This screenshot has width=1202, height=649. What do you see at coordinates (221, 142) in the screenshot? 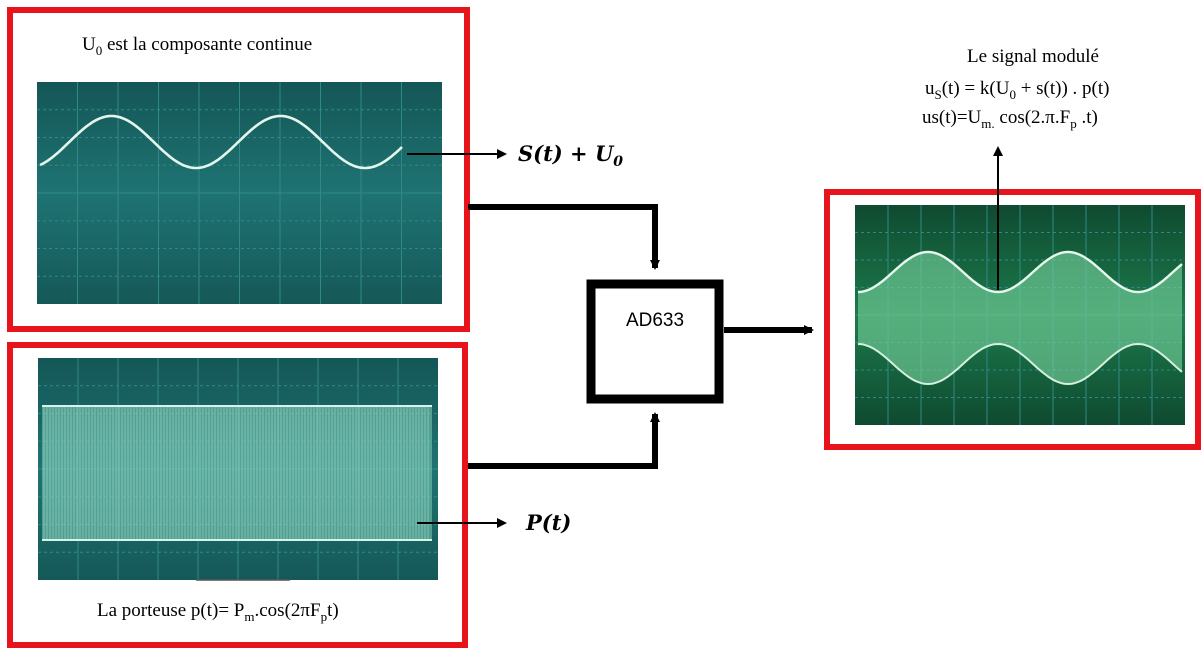
I see `signal-trace` at bounding box center [221, 142].